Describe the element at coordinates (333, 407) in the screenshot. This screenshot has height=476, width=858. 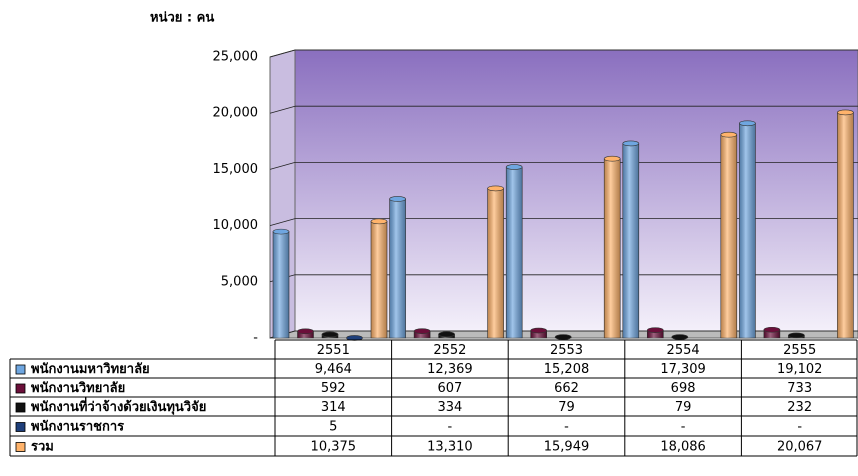
I see `table-value: 314` at that location.